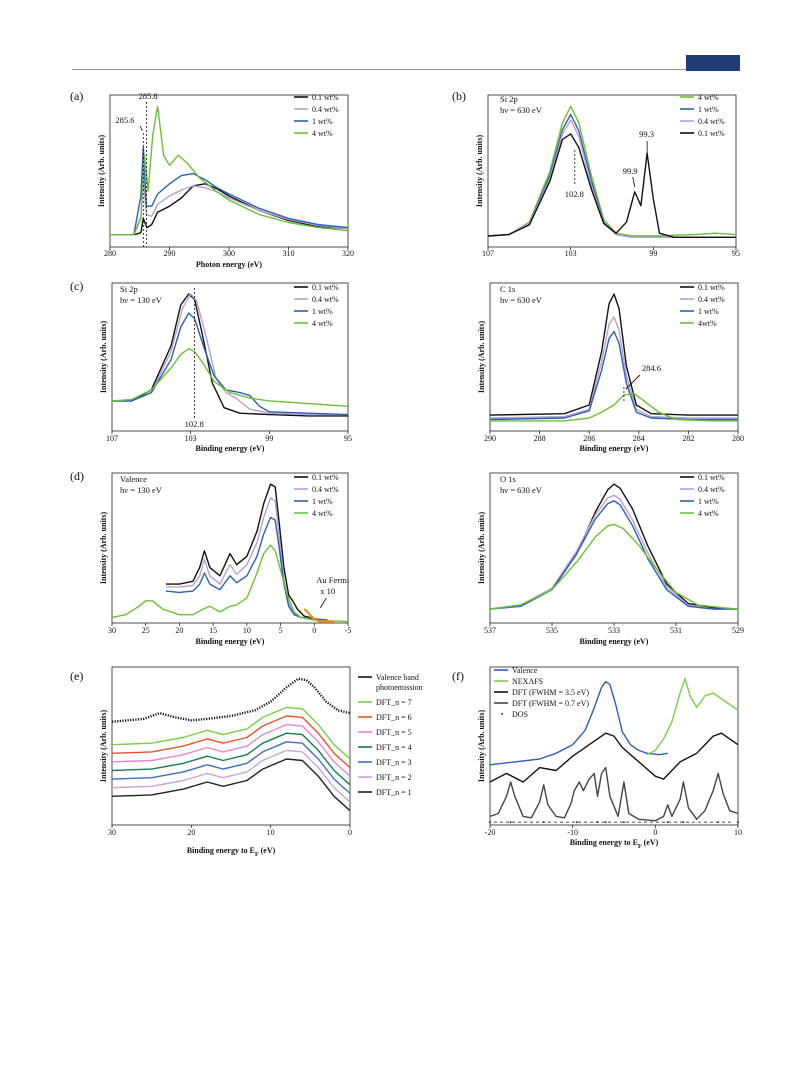 Image resolution: width=809 pixels, height=1067 pixels. Describe the element at coordinates (646, 134) in the screenshot. I see `annotation-label: 99.3` at that location.